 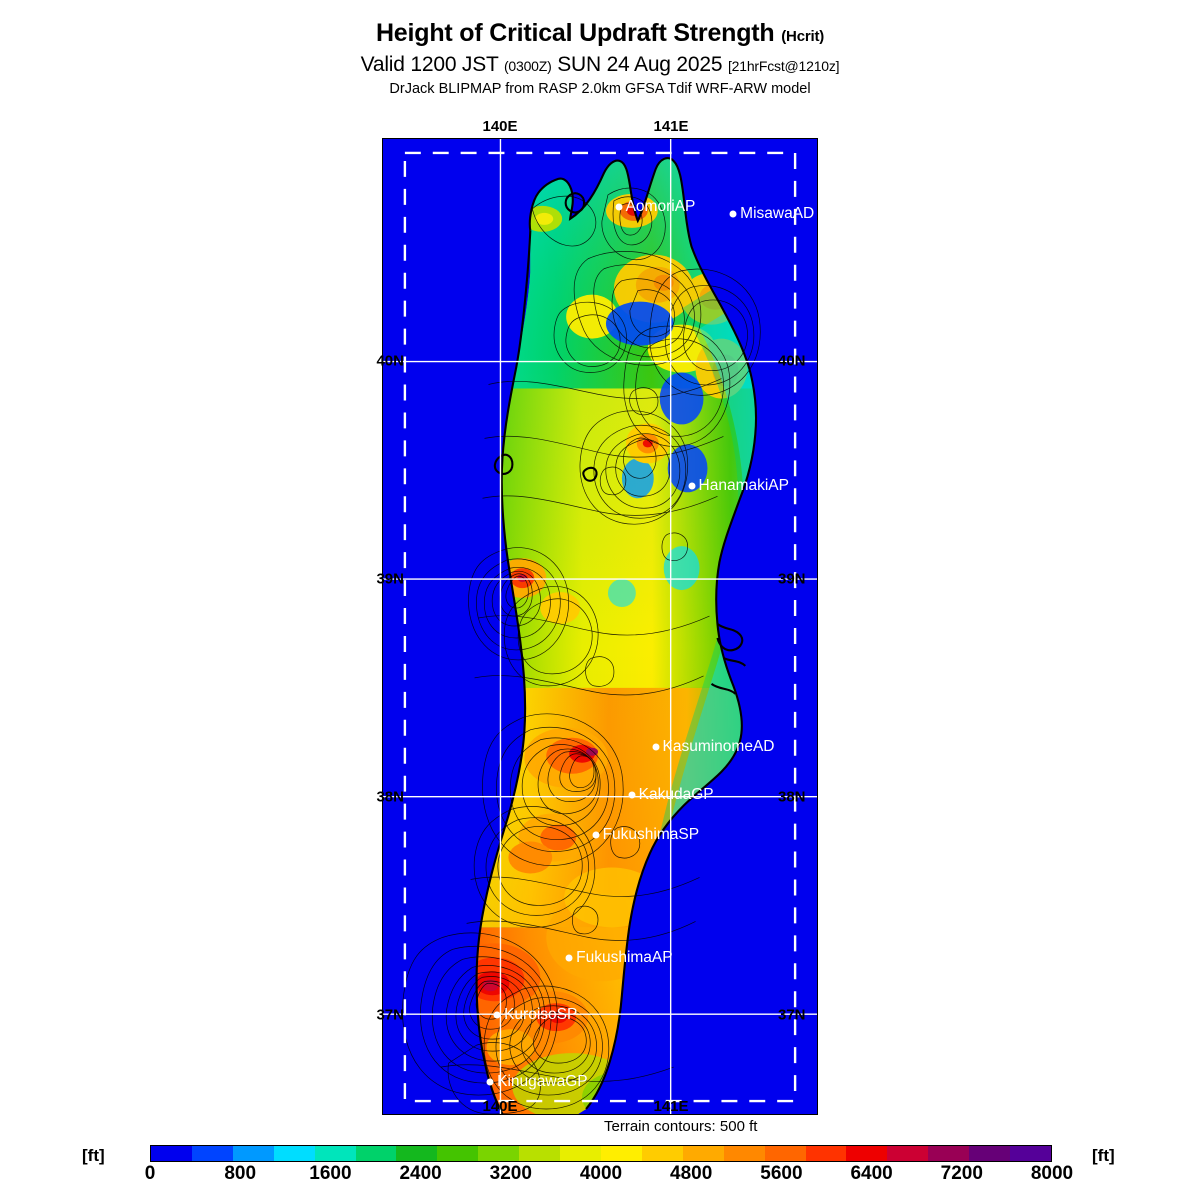 I want to click on lat-tick-left-37n: 37N, so click(x=390, y=1015).